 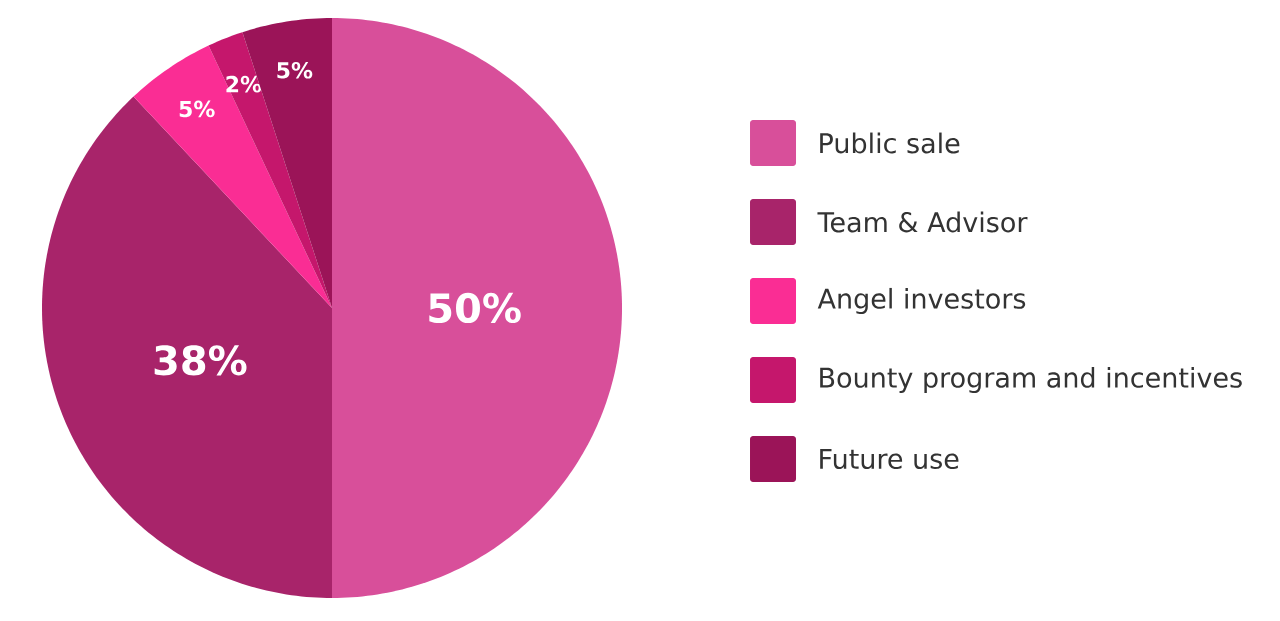 I want to click on legend-label: Public sale, so click(x=890, y=143).